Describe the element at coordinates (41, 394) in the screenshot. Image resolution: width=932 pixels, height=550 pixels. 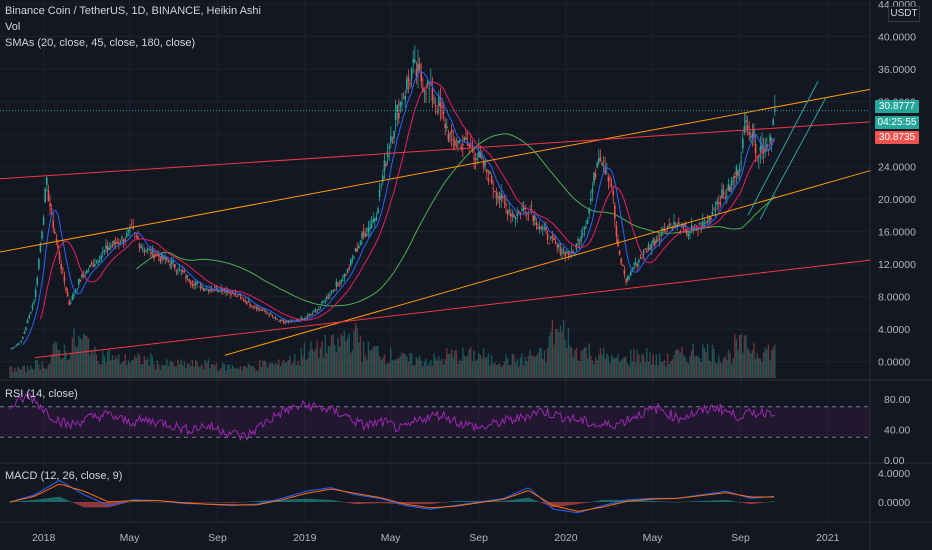
I see `rsi-legend: RSI (14, close)` at that location.